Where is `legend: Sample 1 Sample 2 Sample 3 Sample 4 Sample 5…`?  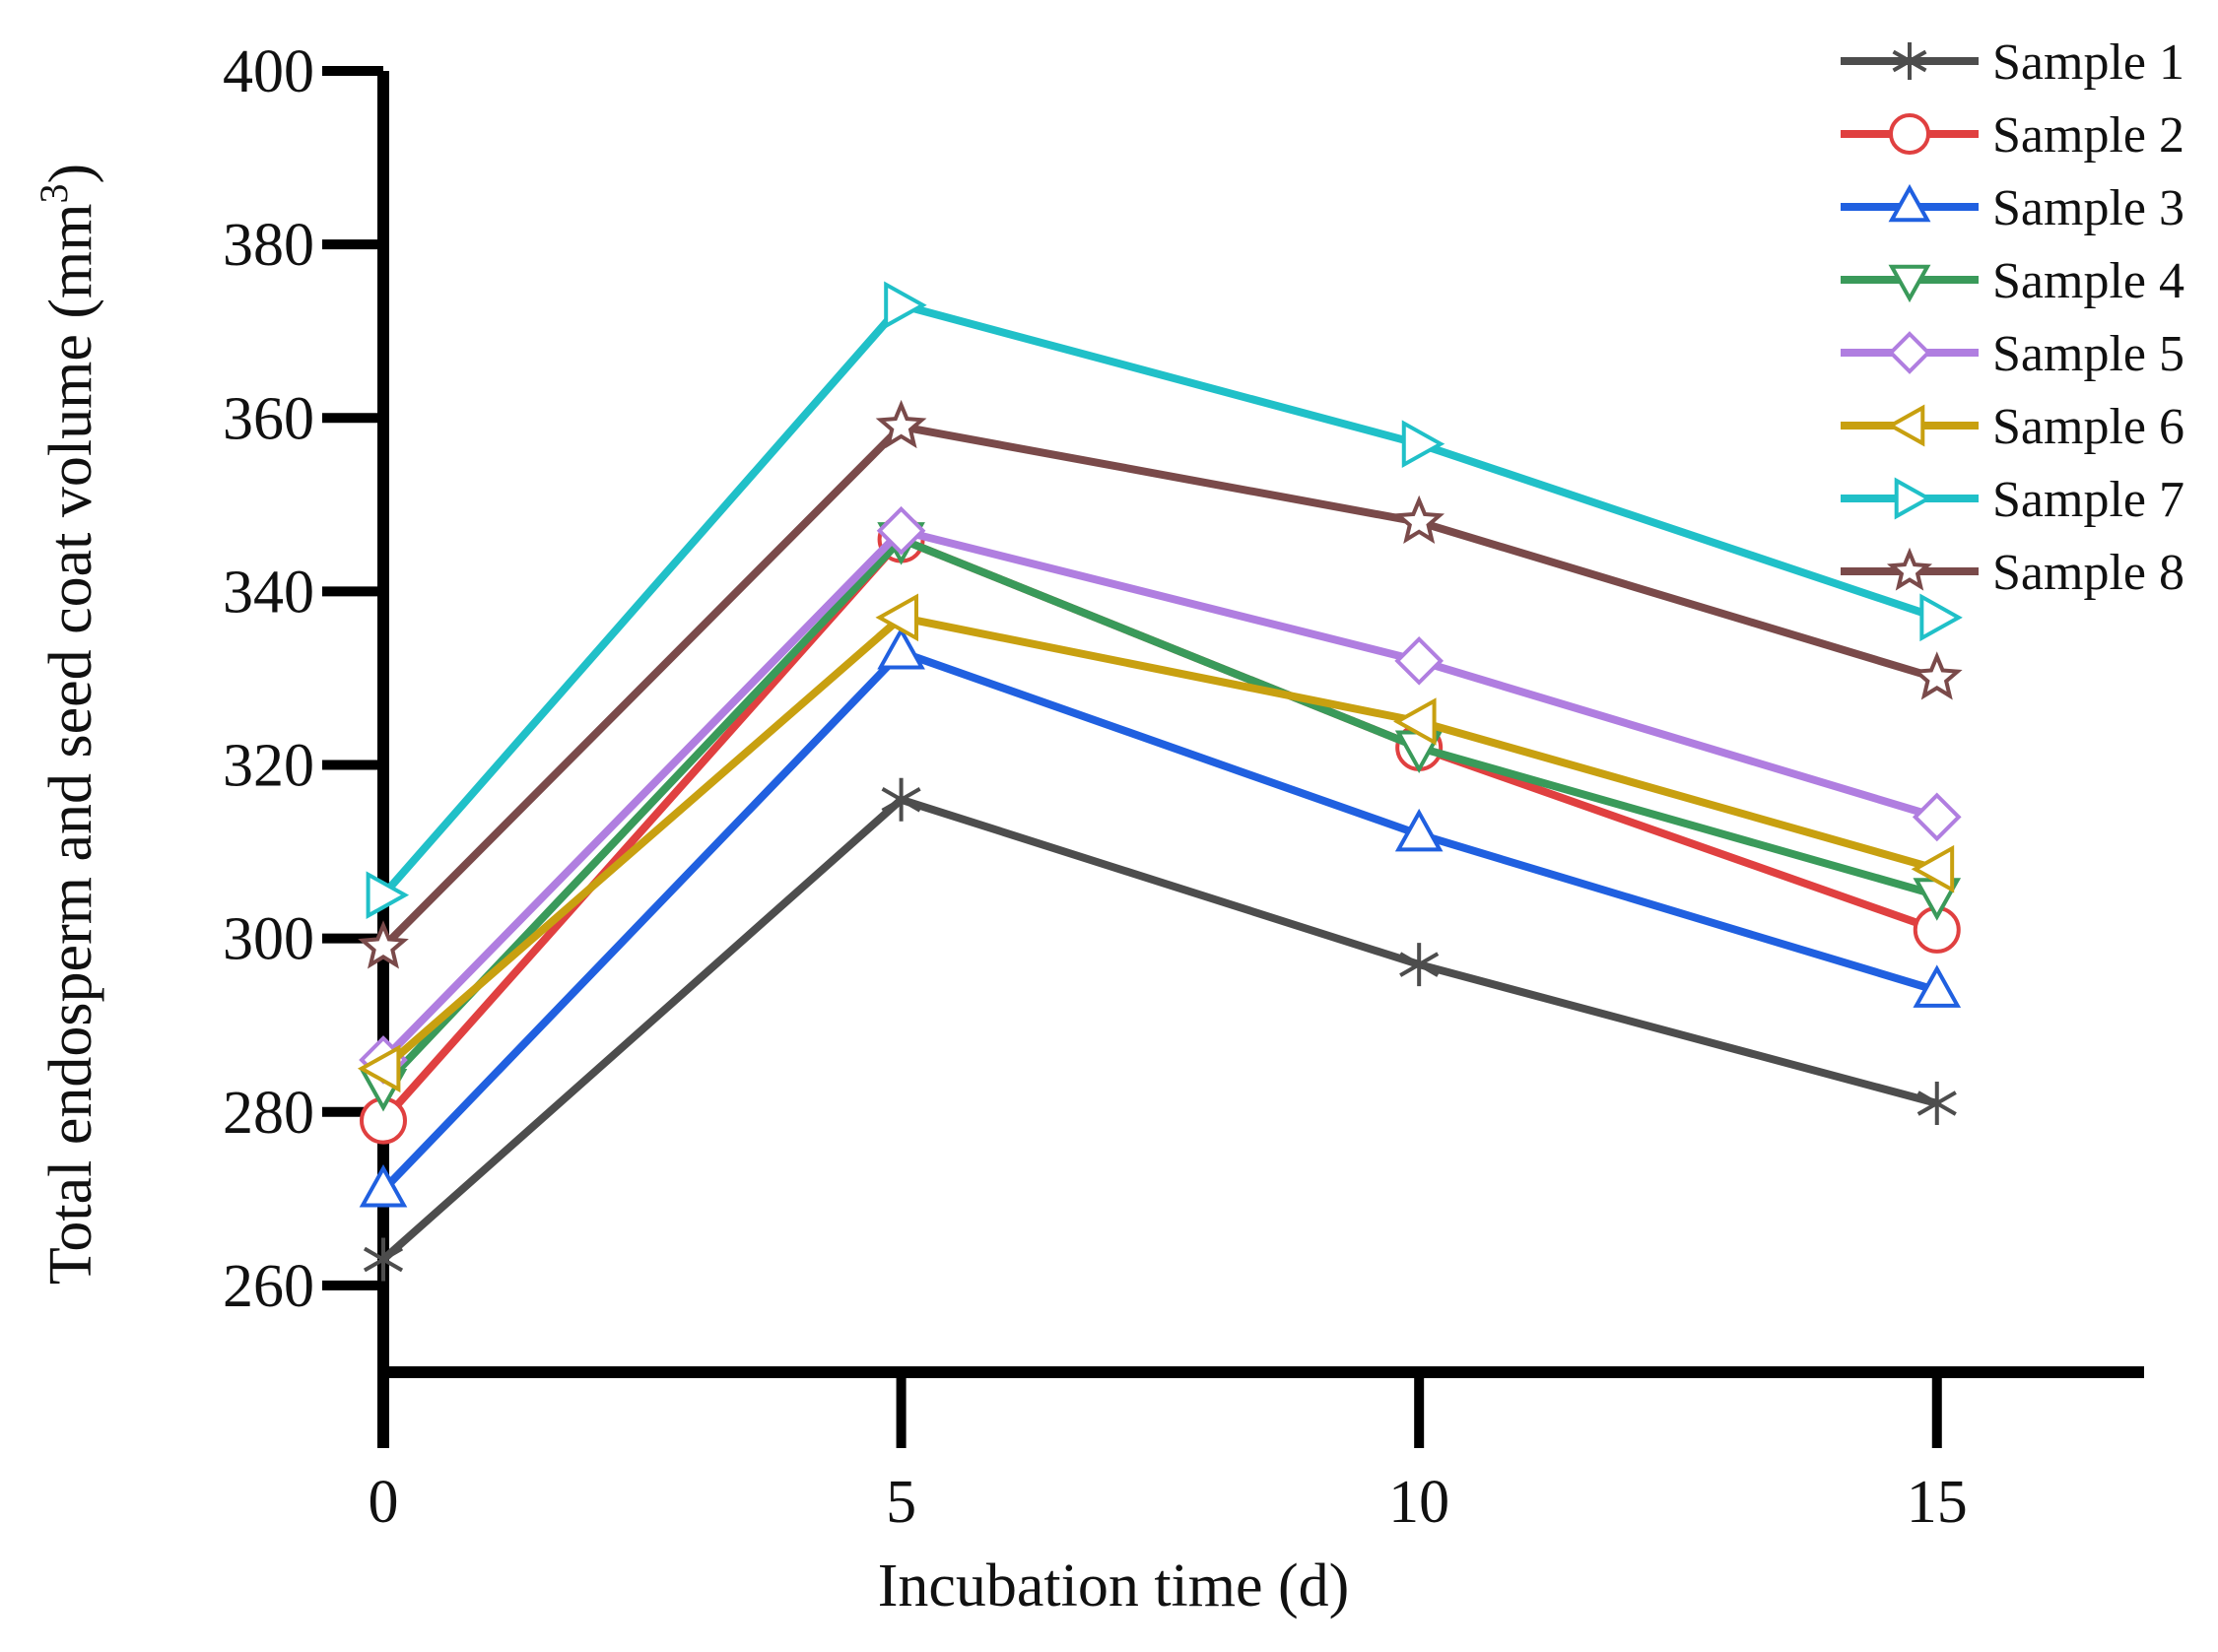
legend: Sample 1 Sample 2 Sample 3 Sample 4 Sample 5… is located at coordinates (2012, 317).